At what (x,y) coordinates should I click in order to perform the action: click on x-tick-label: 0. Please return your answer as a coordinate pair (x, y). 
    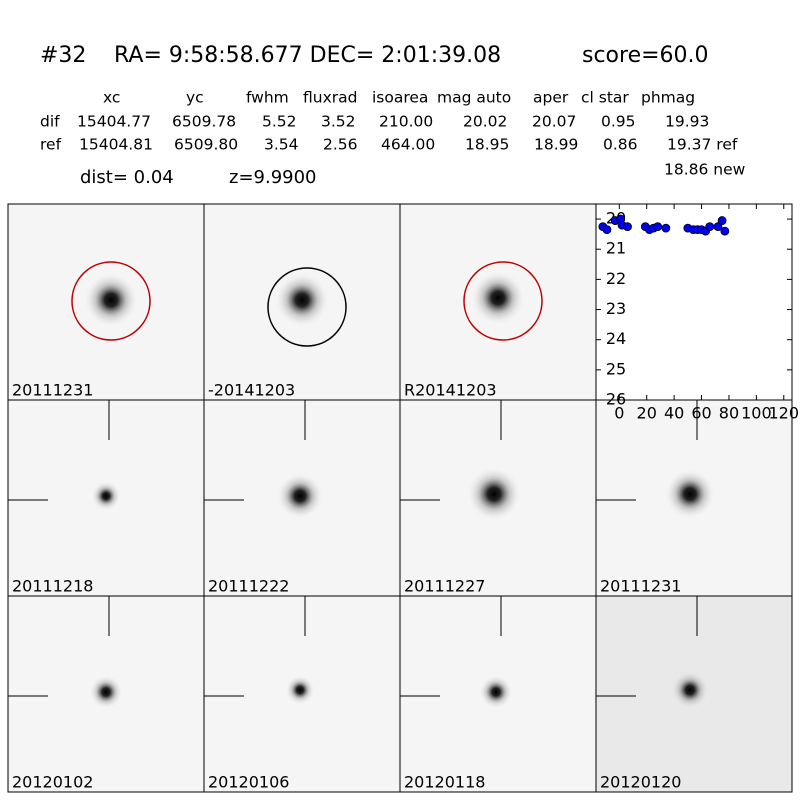
    Looking at the image, I should click on (619, 413).